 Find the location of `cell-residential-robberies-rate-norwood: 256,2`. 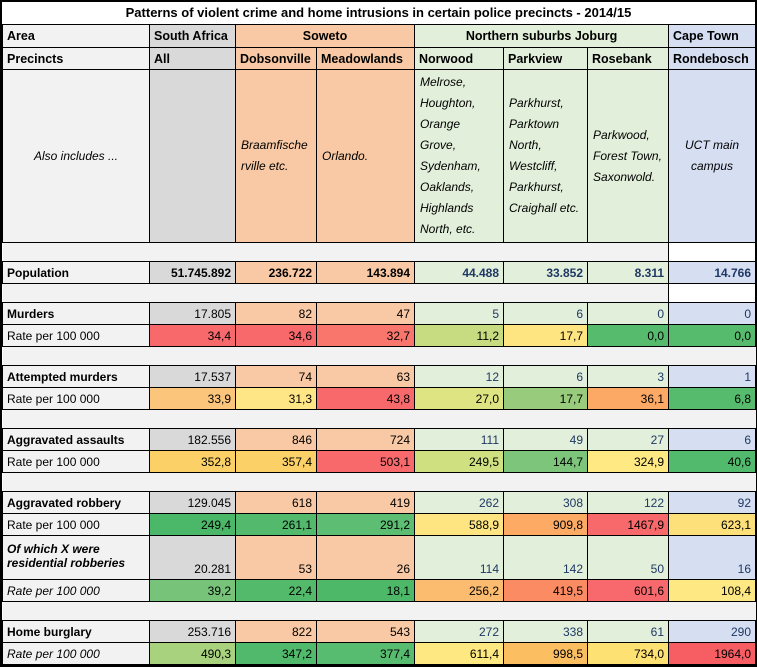

cell-residential-robberies-rate-norwood: 256,2 is located at coordinates (459, 590).